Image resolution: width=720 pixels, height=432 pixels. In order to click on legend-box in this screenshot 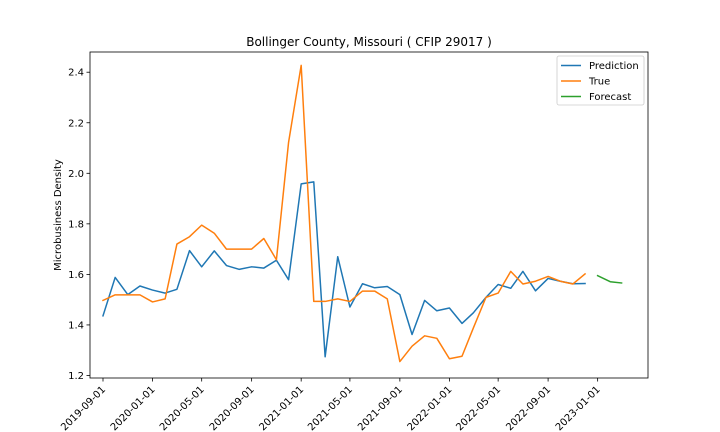, I will do `click(600, 80)`.